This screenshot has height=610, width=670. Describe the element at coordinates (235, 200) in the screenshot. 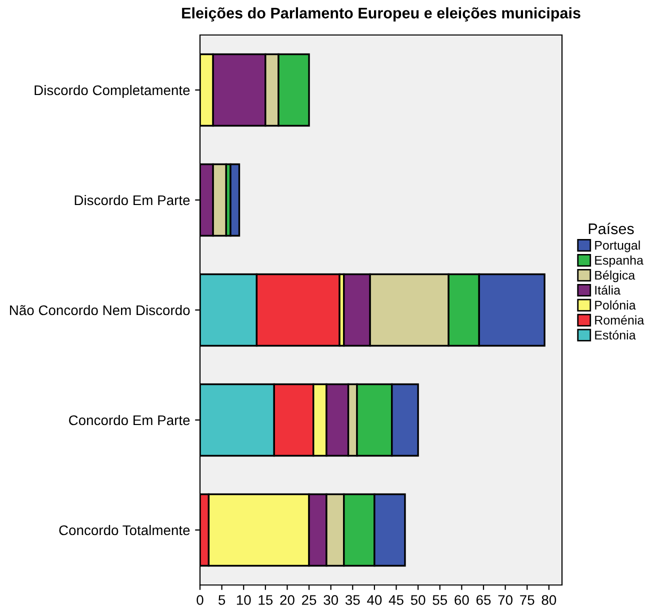

I see `bar` at that location.